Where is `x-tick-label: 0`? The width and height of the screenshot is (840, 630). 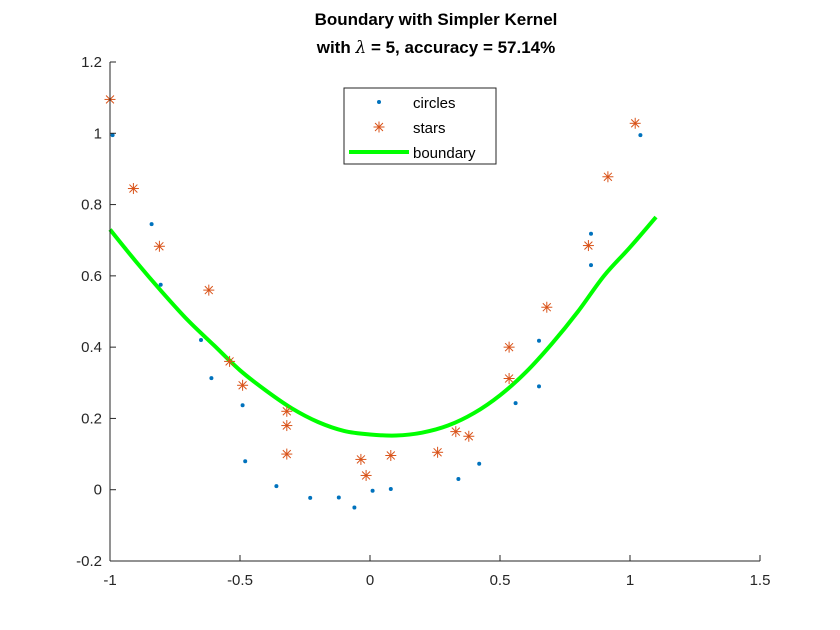
x-tick-label: 0 is located at coordinates (370, 580).